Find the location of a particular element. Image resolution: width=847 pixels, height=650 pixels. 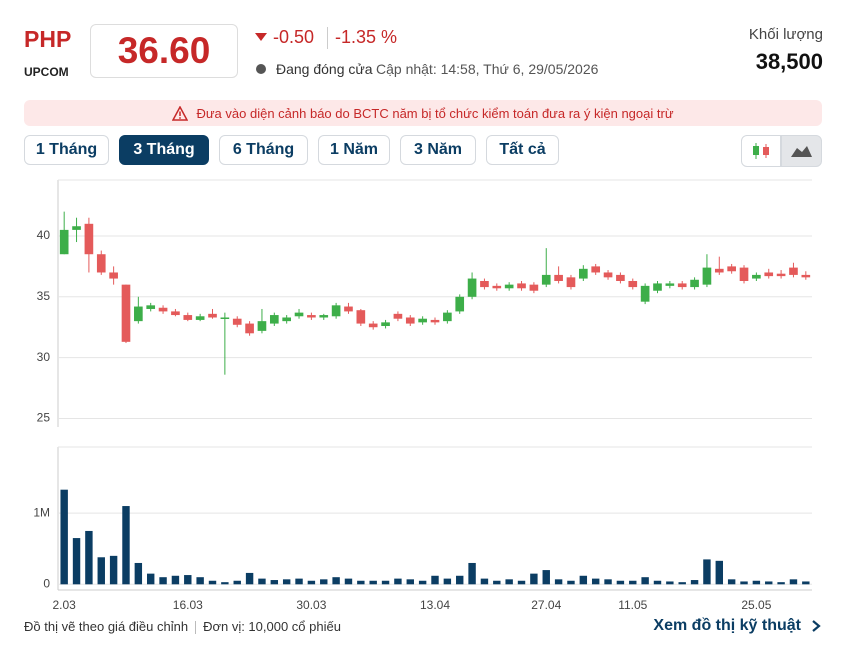

tab-active: 3 Tháng is located at coordinates (164, 150).